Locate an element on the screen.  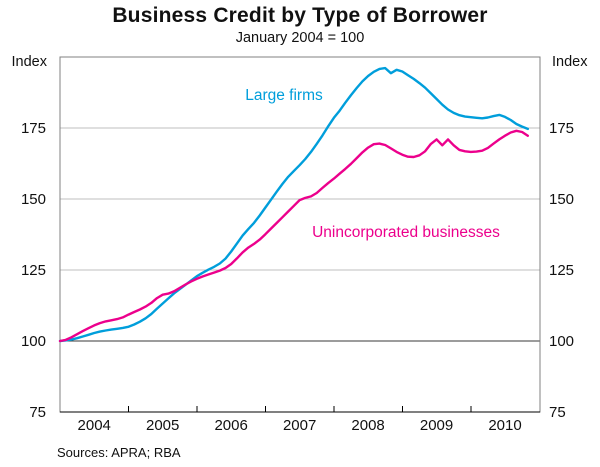
y-tick-label-left: 75 is located at coordinates (37, 412).